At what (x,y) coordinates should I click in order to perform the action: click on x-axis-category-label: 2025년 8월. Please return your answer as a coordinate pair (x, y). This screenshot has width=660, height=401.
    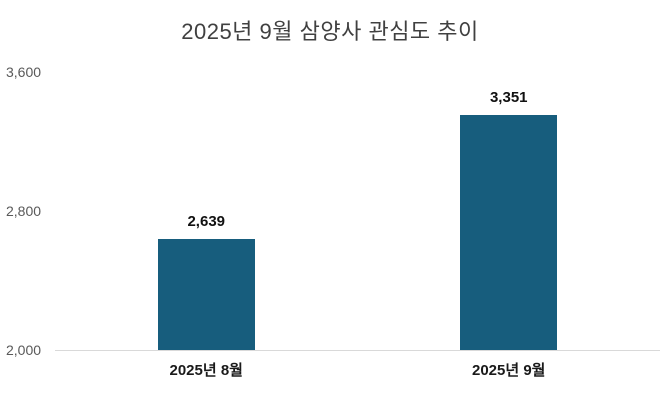
    Looking at the image, I should click on (206, 370).